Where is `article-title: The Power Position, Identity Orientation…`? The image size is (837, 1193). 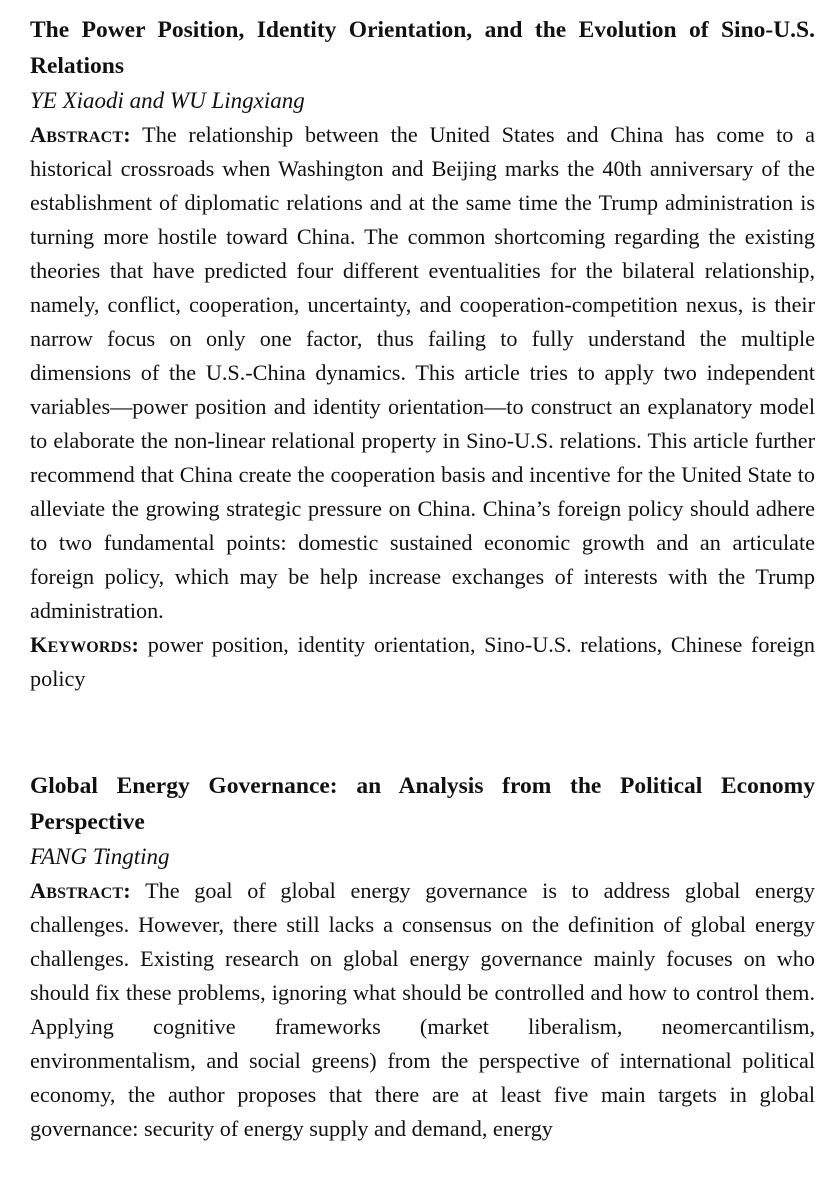 article-title: The Power Position, Identity Orientation… is located at coordinates (422, 48).